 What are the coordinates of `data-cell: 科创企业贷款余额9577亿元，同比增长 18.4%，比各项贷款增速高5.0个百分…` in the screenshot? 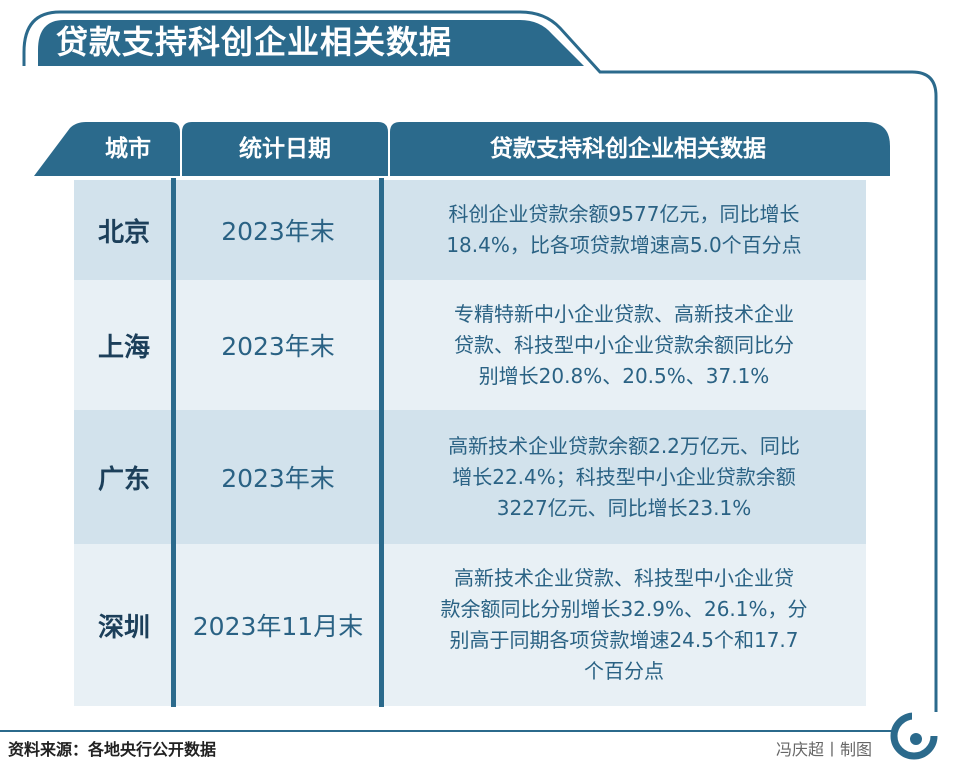 It's located at (624, 230).